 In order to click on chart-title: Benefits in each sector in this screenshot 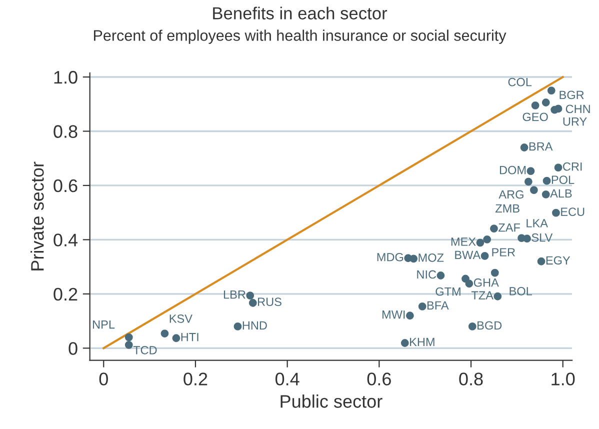, I will do `click(300, 13)`.